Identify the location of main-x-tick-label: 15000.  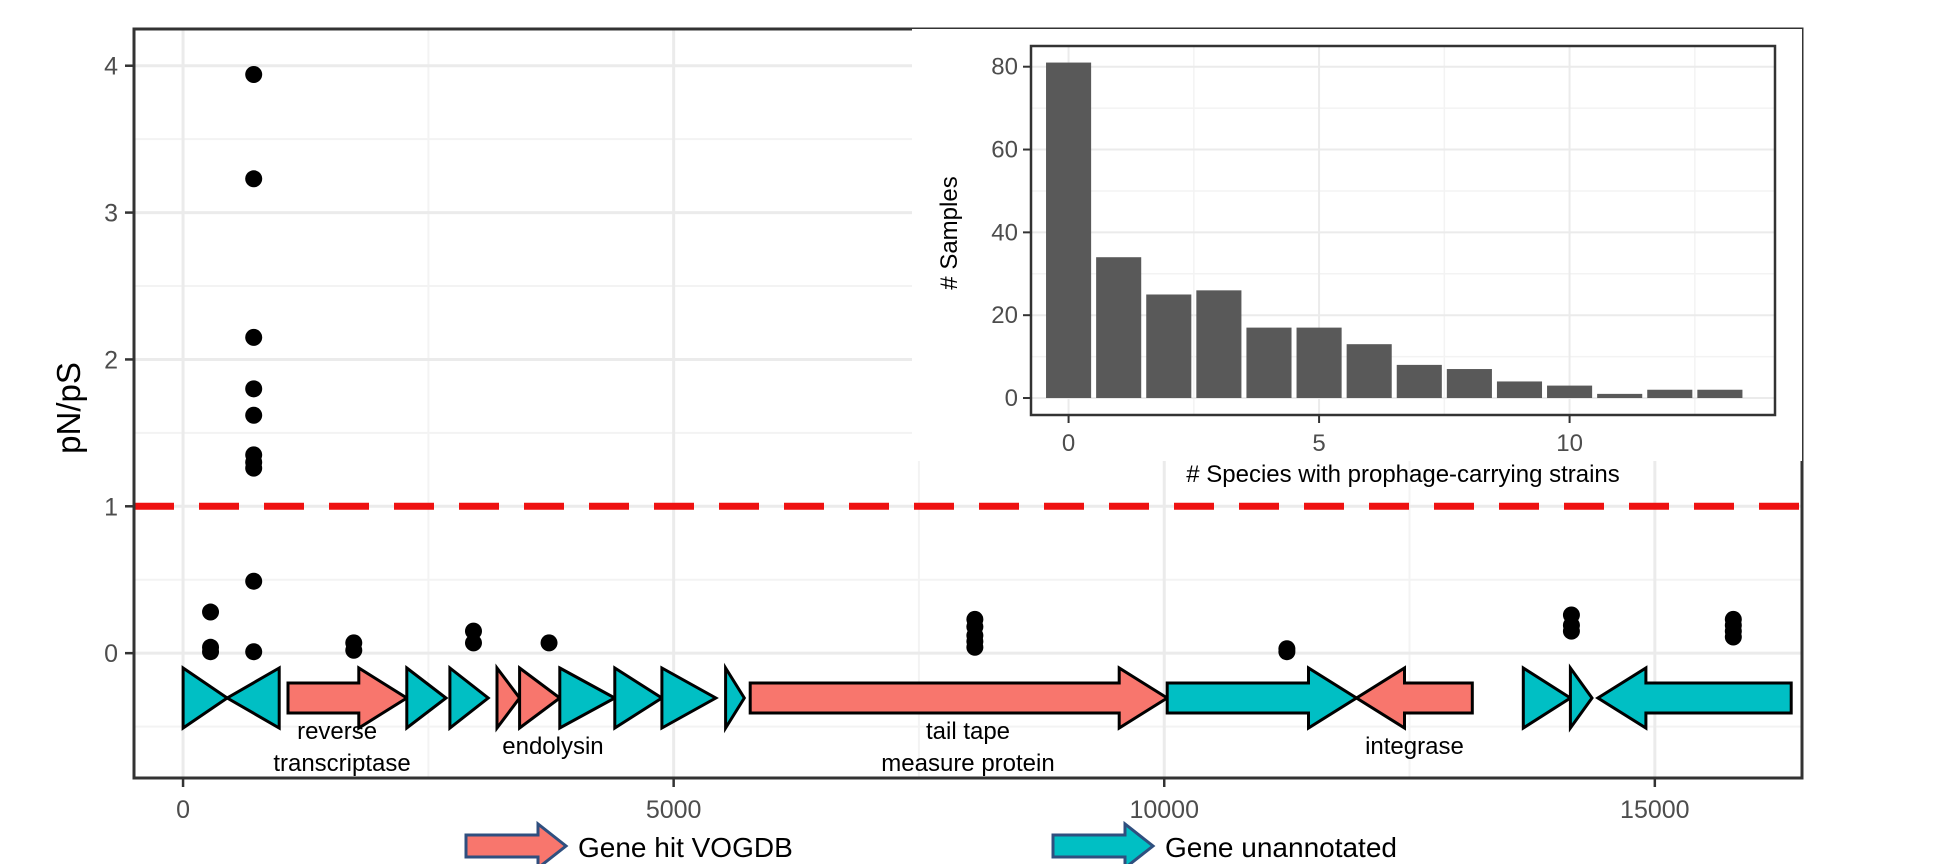
(1655, 810).